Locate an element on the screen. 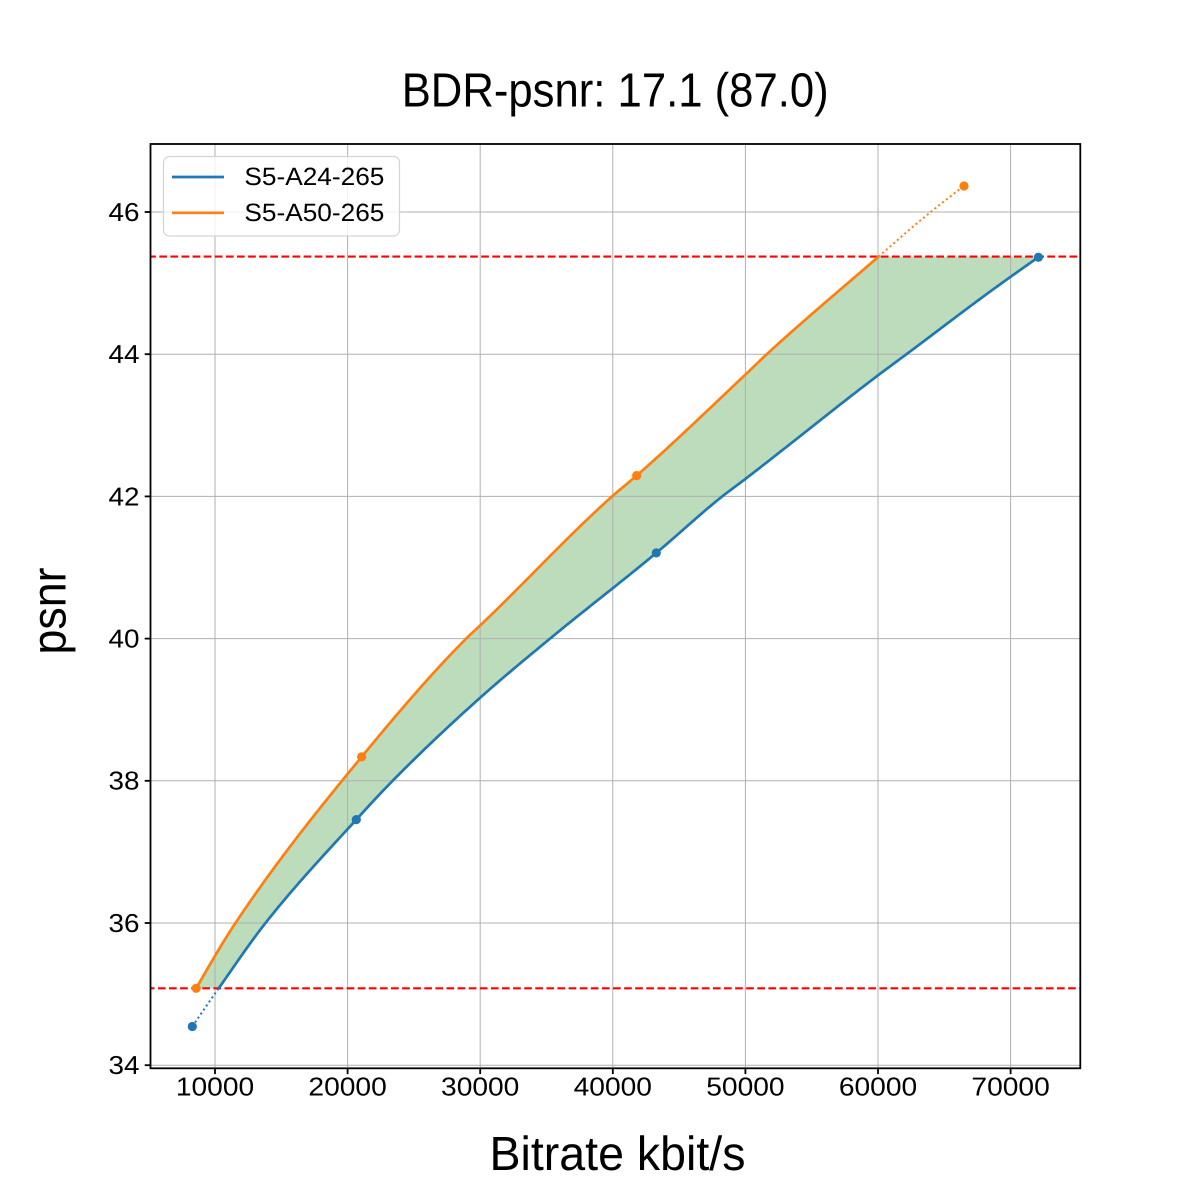 The width and height of the screenshot is (1200, 1200). svg-text: 36 is located at coordinates (124, 923).